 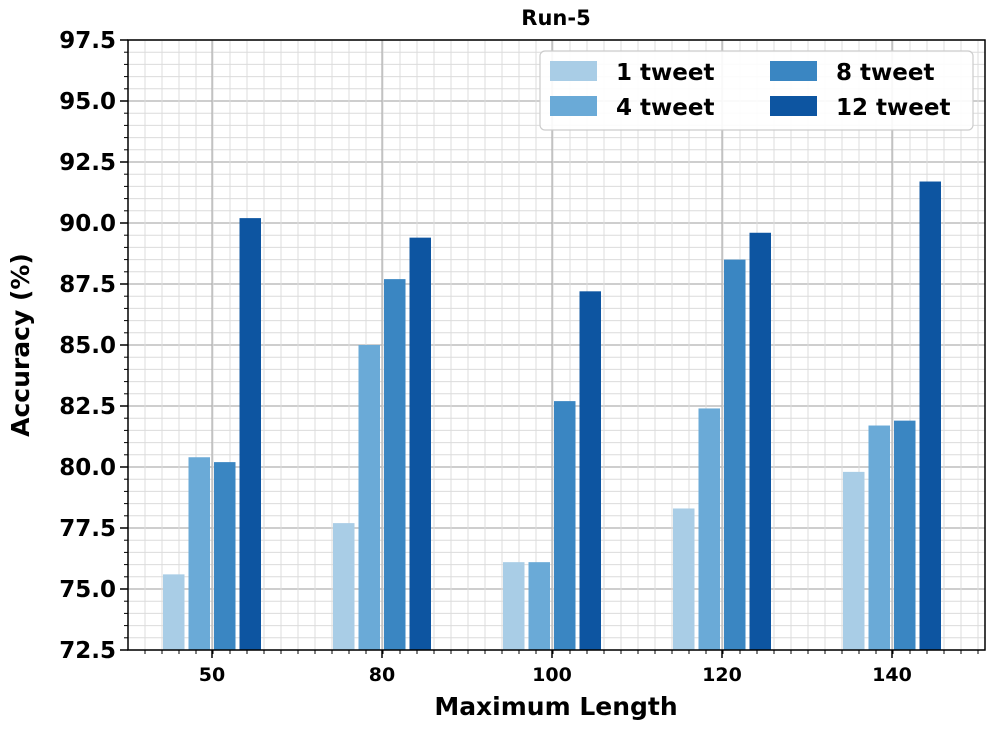 I want to click on chart-title: Run-5, so click(x=555, y=18).